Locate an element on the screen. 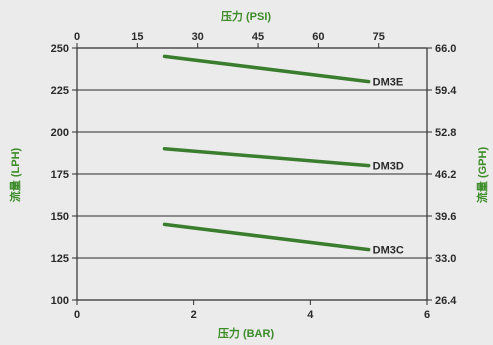 The width and height of the screenshot is (493, 345). y-tick-label: 125 is located at coordinates (60, 259).